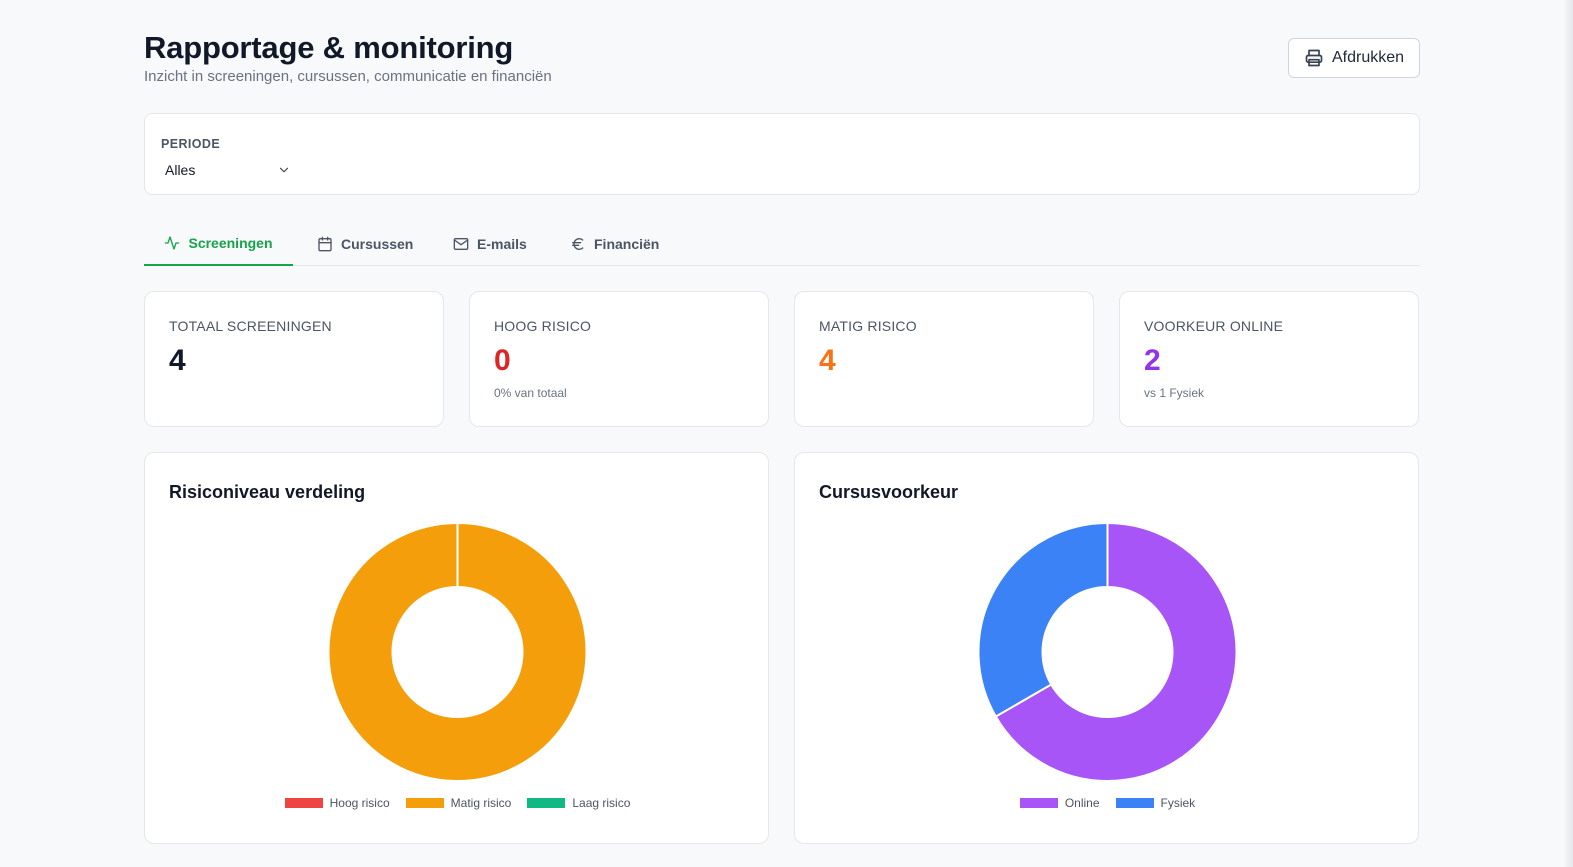  Describe the element at coordinates (1082, 803) in the screenshot. I see `legend-label: Online` at that location.